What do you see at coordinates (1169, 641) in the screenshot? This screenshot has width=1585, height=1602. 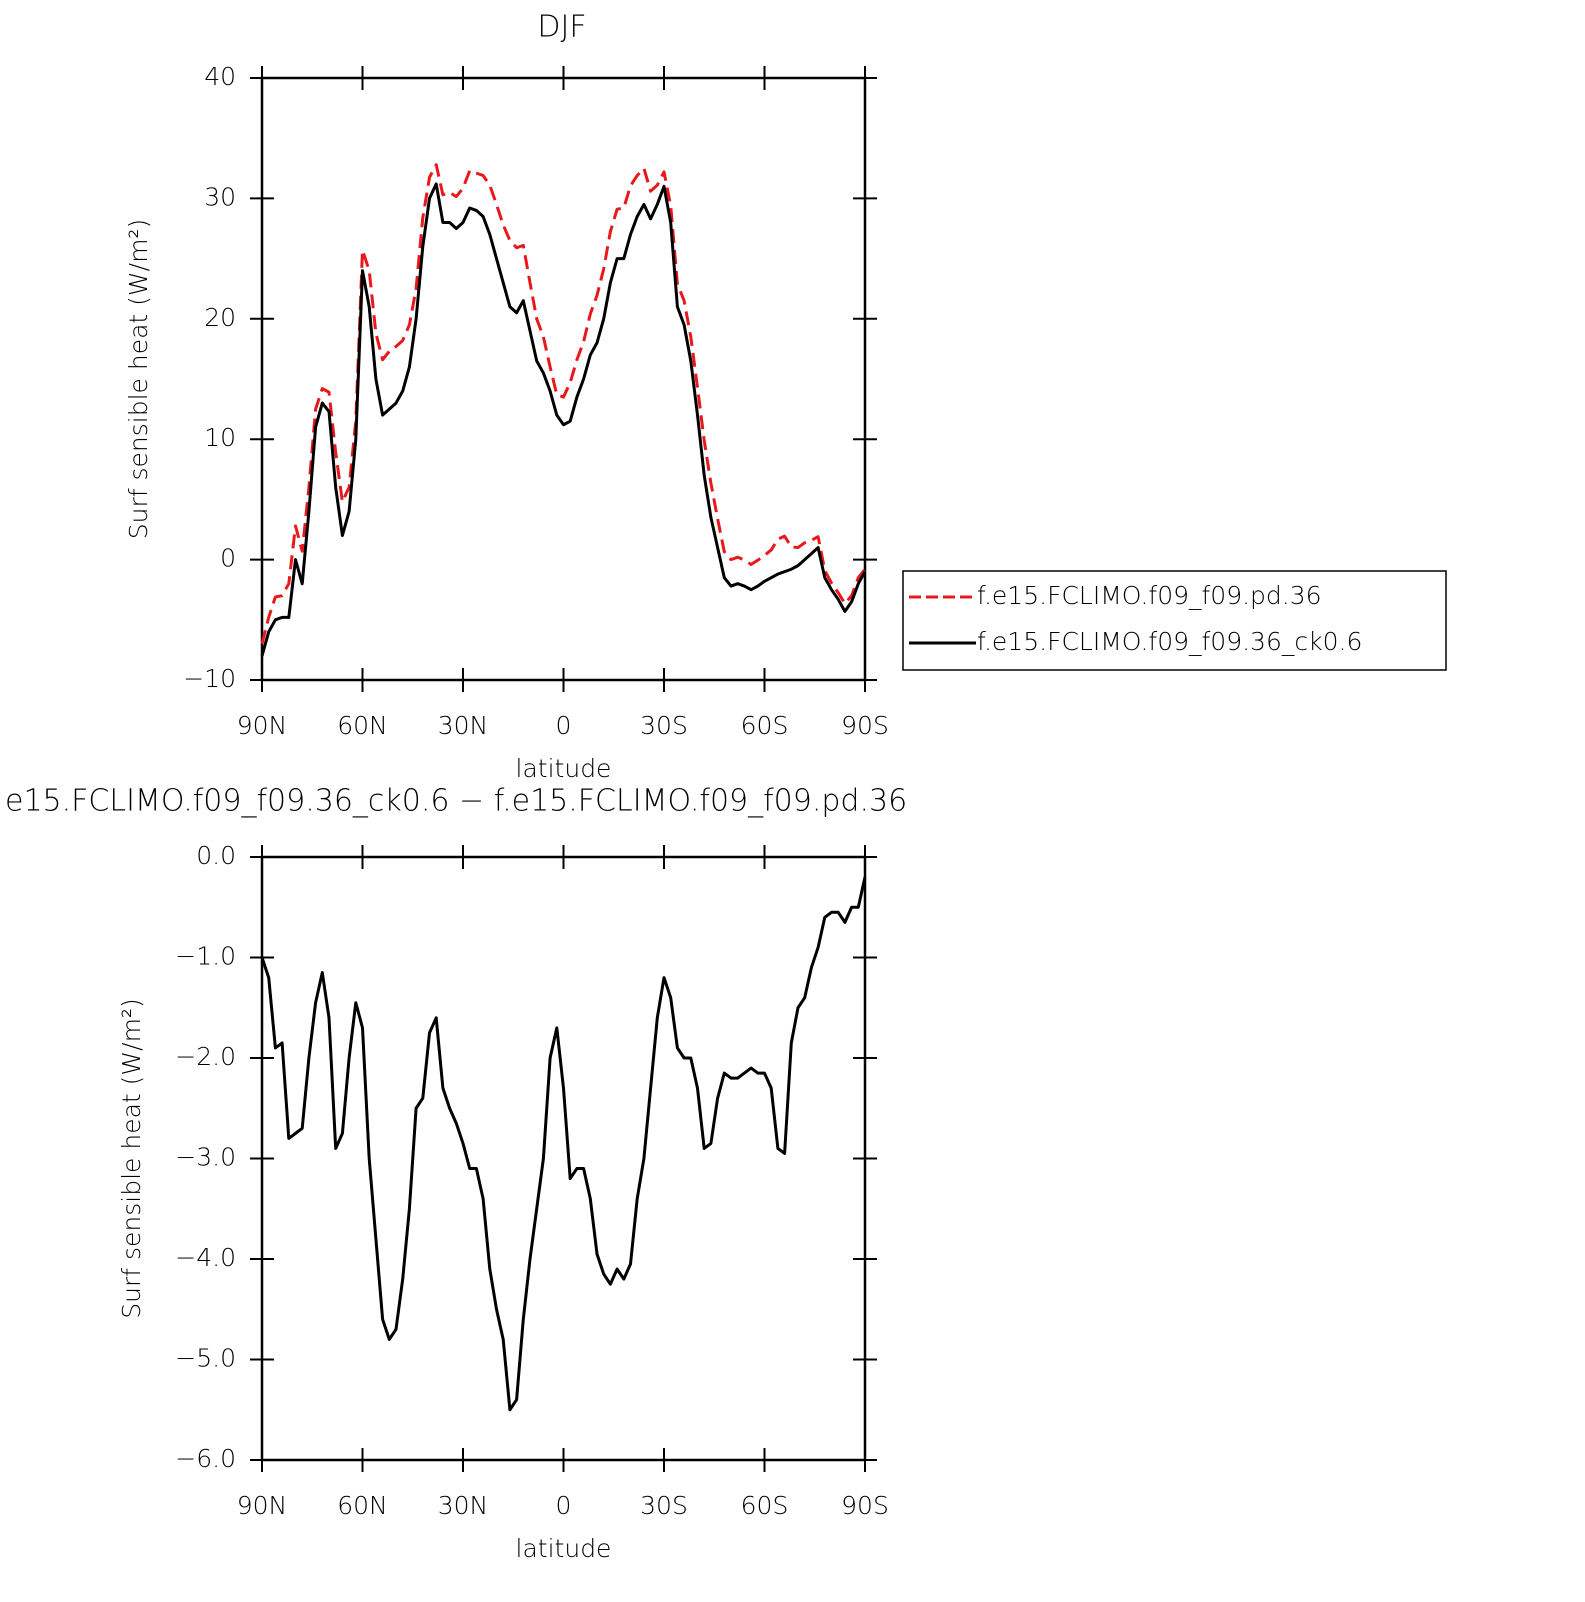 I see `legend-label: f.e15.FCLIMO.f09_f09.36_ck0.6` at bounding box center [1169, 641].